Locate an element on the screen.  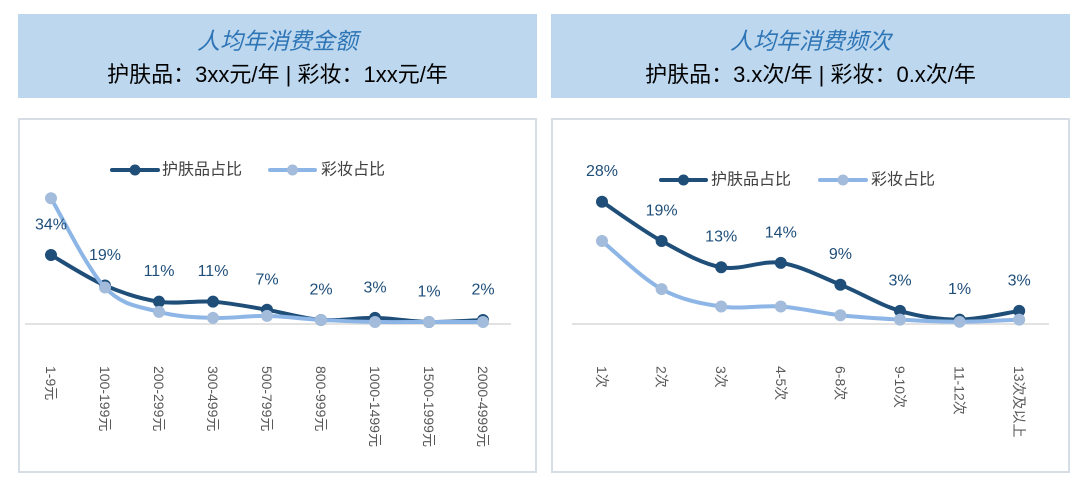
header-spend-amount: 人均年消费金额 护肤品：3xx元/年 | 彩妆：1xx元/年 is located at coordinates (277, 56).